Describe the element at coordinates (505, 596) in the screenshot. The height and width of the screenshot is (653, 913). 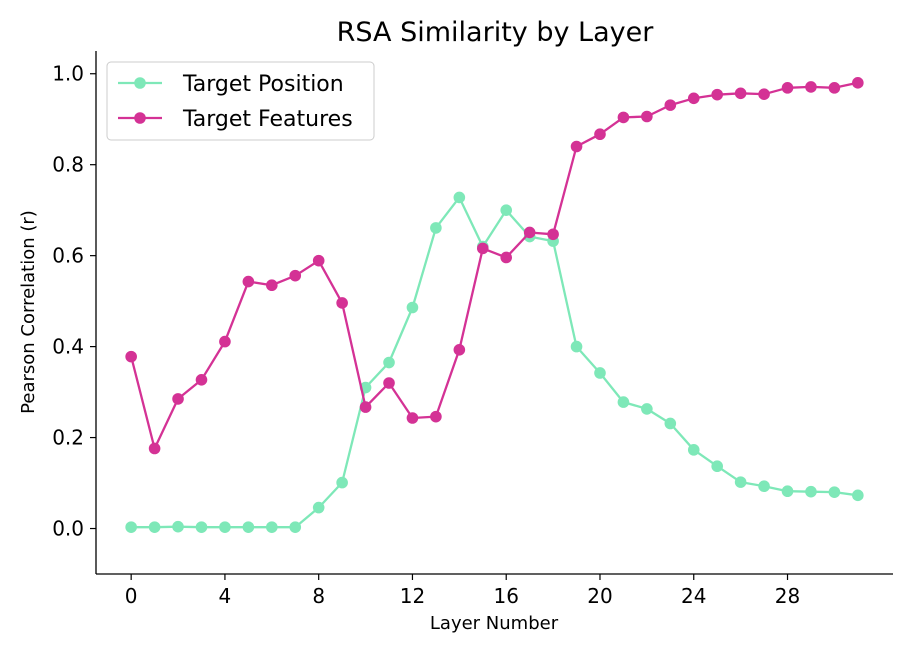
I see `x-tick-label: 16` at that location.